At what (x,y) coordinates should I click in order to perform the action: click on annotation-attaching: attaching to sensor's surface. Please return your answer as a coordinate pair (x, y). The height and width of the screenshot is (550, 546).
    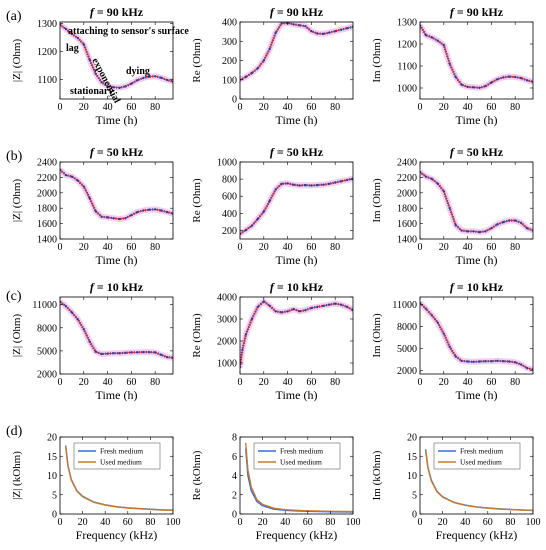
    Looking at the image, I should click on (128, 31).